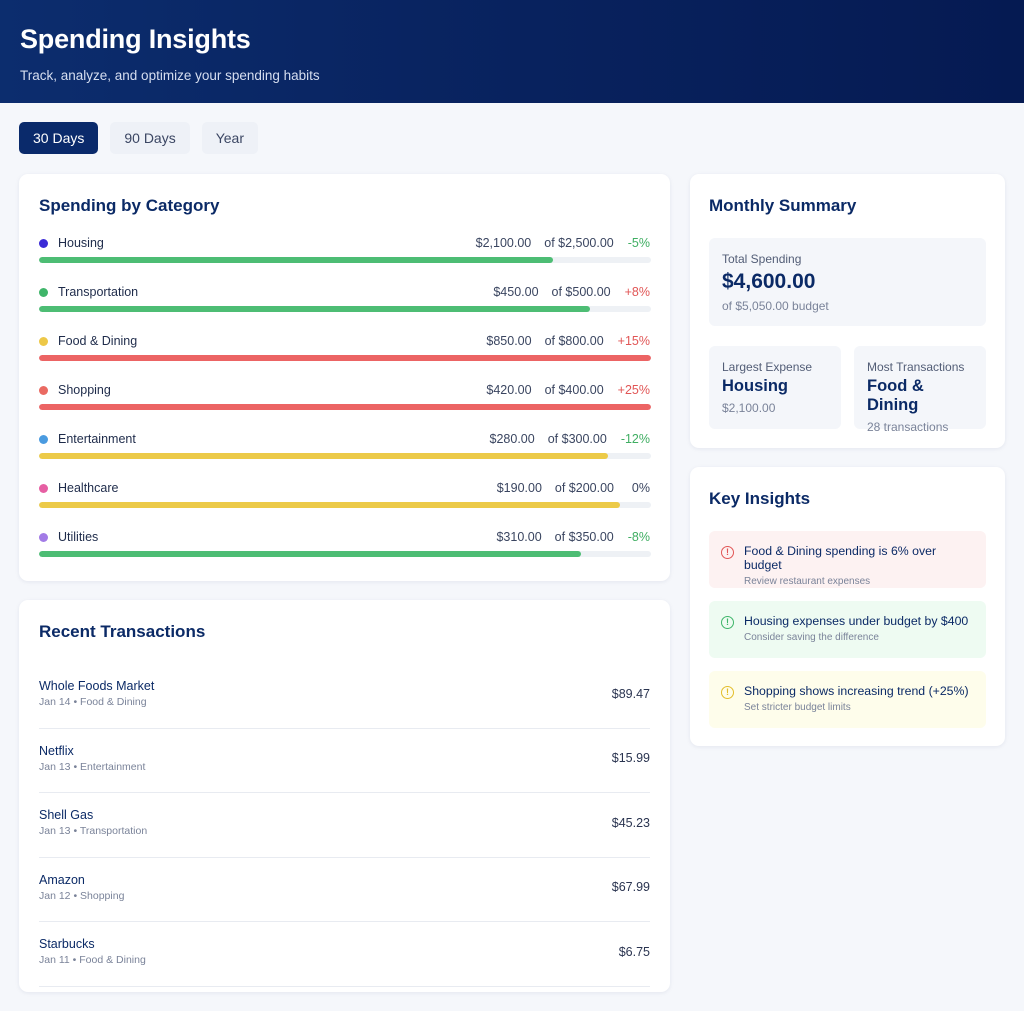 The height and width of the screenshot is (1011, 1024). What do you see at coordinates (344, 825) in the screenshot?
I see `transaction-row: Shell Gas Jan 13 • Transportation $45.23` at bounding box center [344, 825].